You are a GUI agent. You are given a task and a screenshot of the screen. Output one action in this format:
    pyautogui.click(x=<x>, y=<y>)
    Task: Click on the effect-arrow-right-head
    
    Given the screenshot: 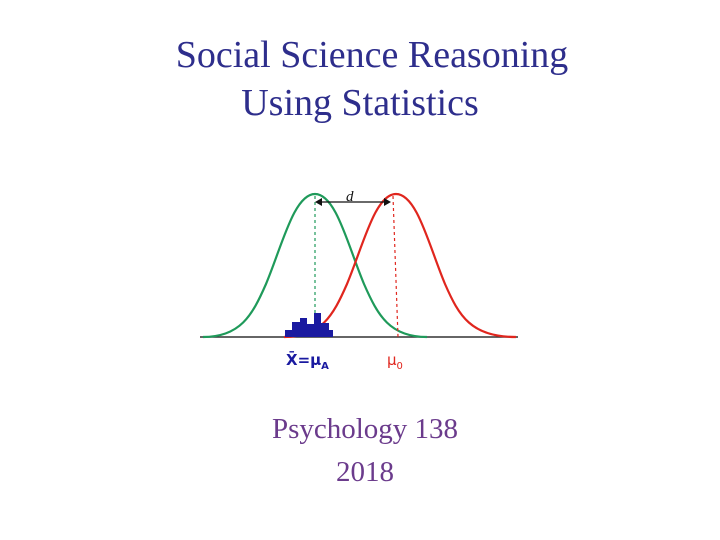 What is the action you would take?
    pyautogui.click(x=387, y=202)
    